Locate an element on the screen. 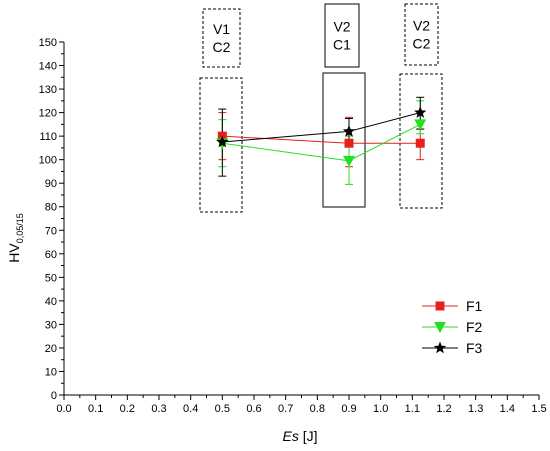 This screenshot has height=451, width=550. y-tick-label: 120 is located at coordinates (48, 114).